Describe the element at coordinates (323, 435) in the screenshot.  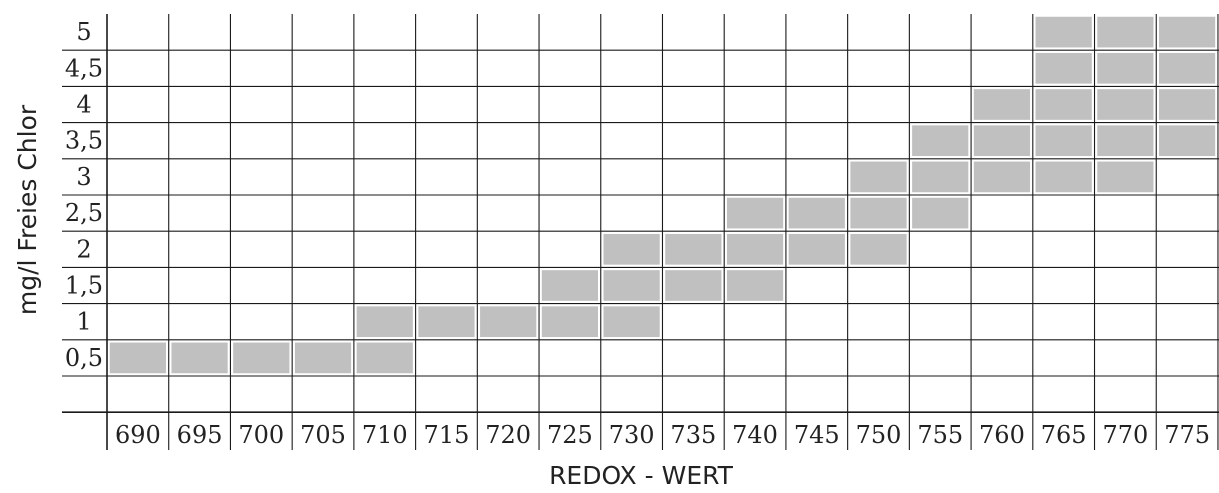
I see `x-tick-label: 705` at that location.